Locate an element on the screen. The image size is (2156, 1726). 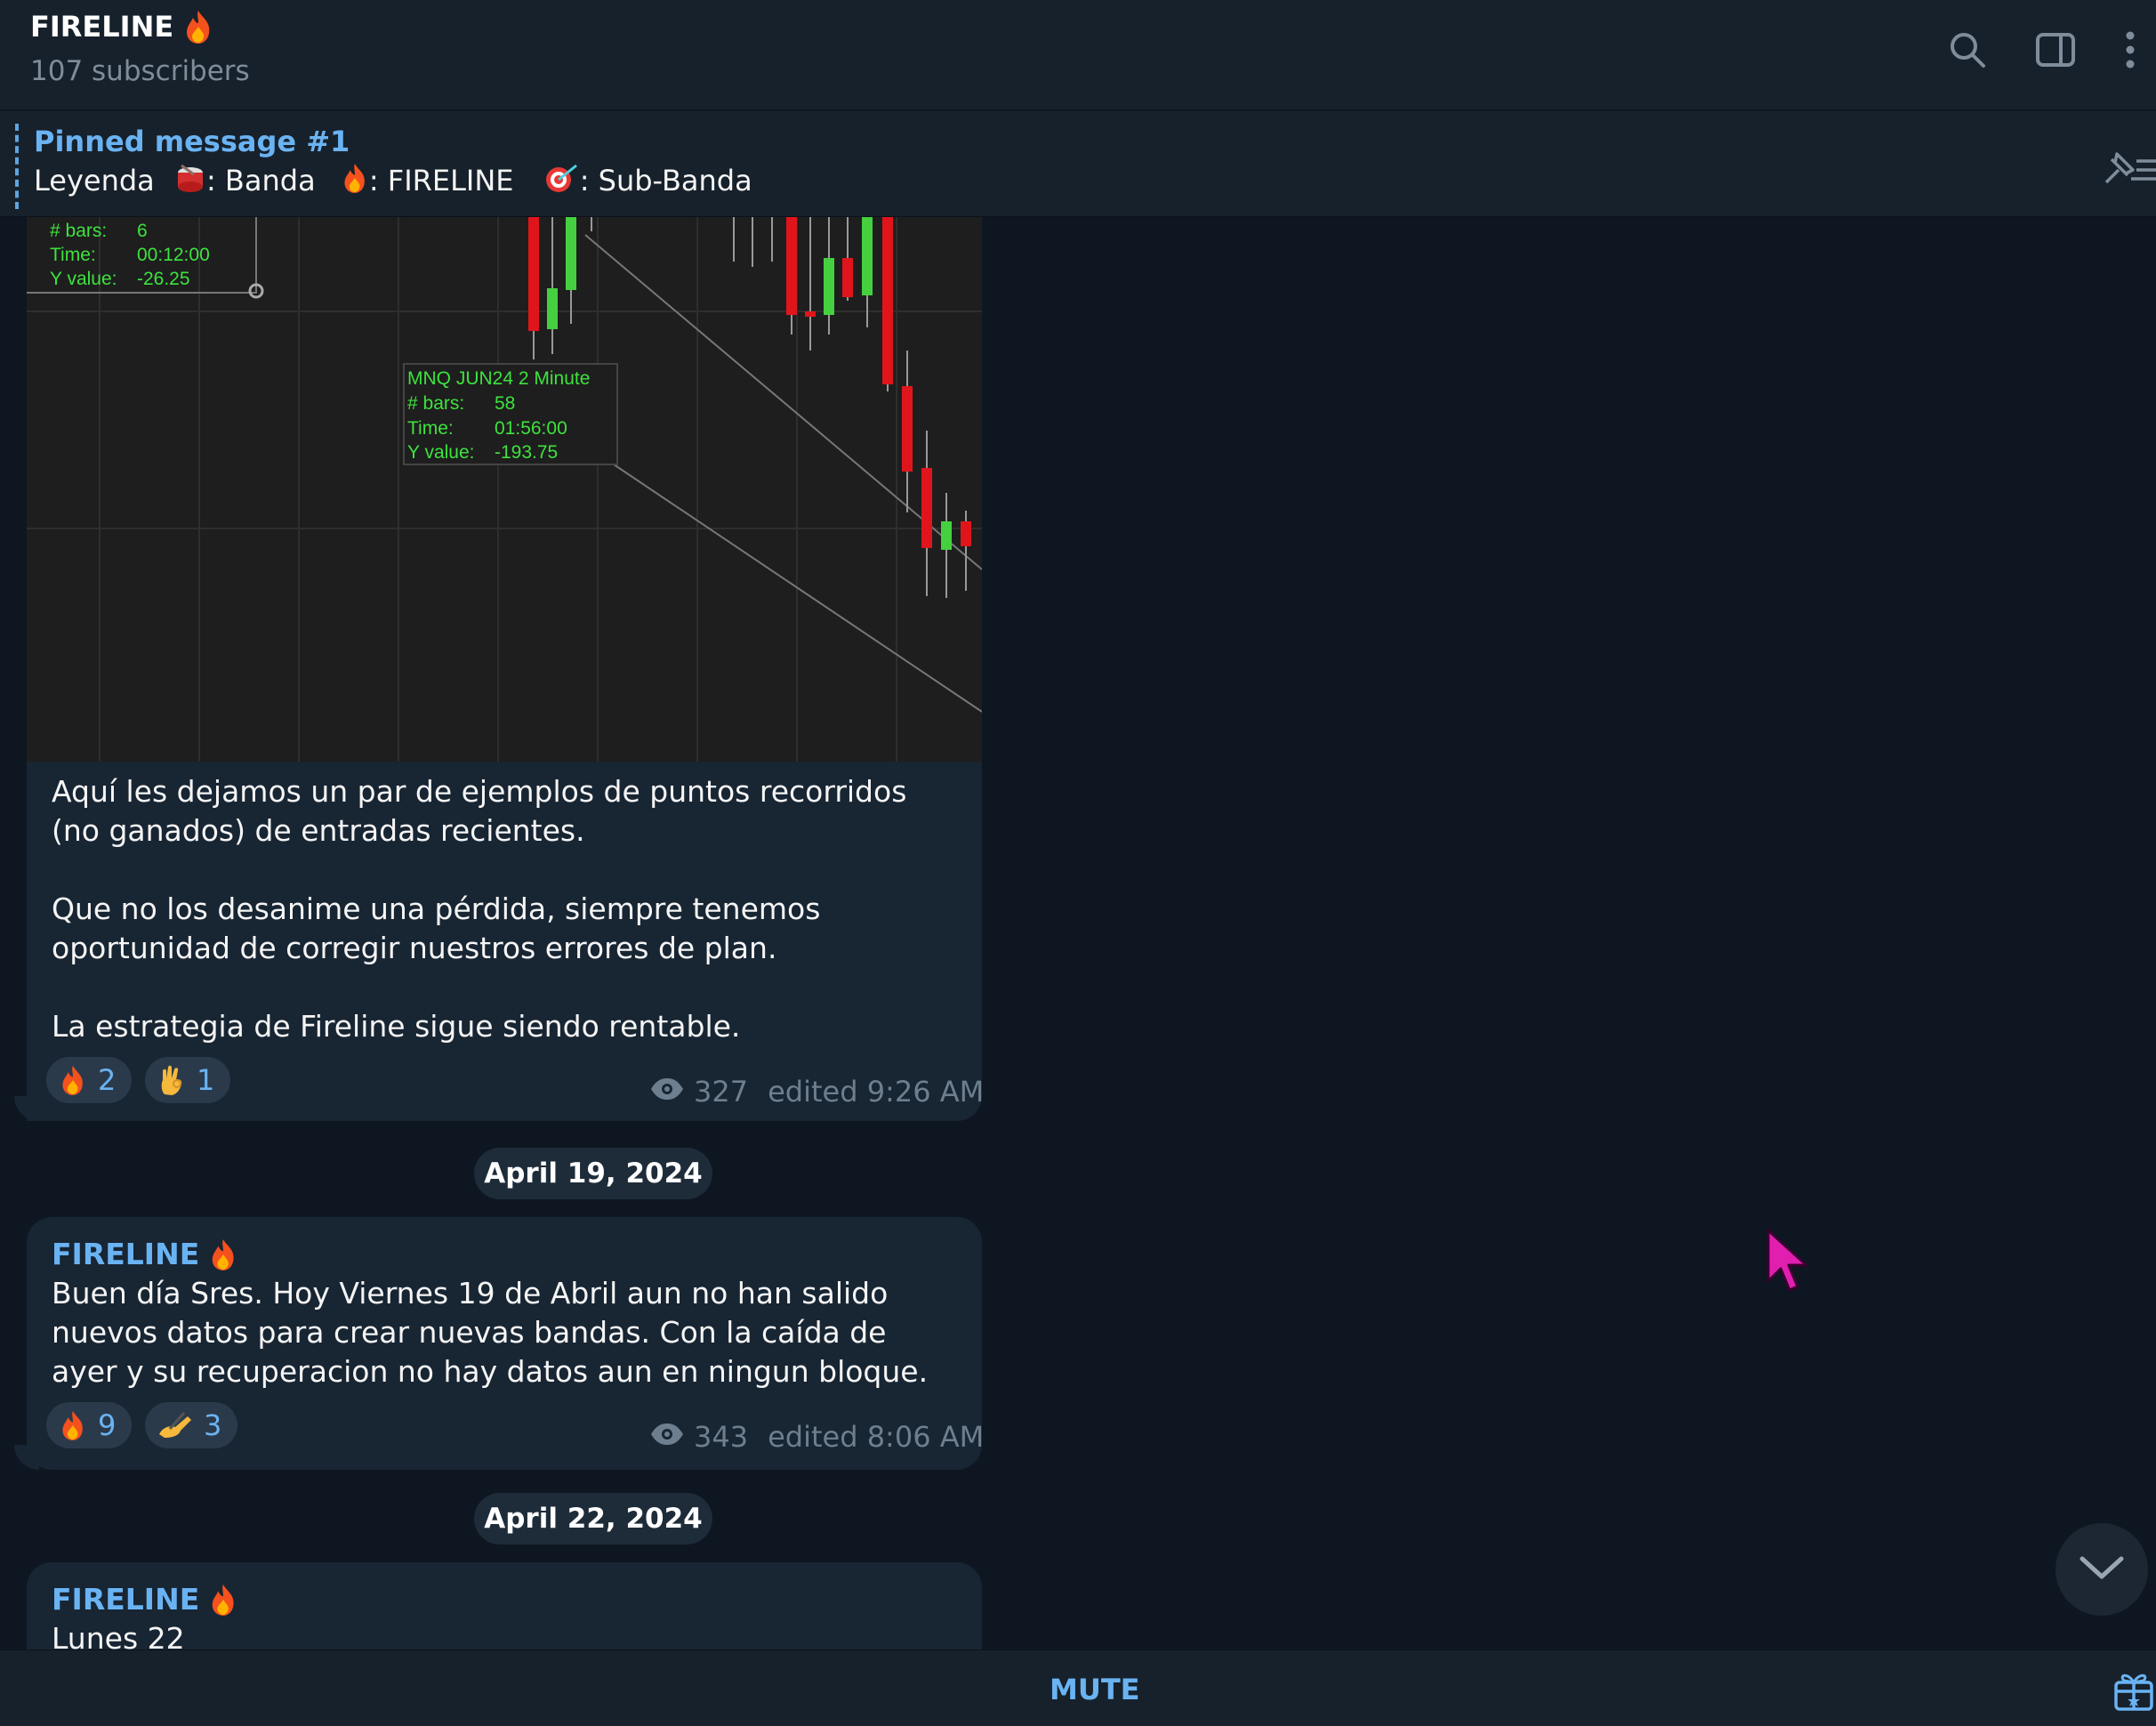
svg-text: # bars: is located at coordinates (78, 231).